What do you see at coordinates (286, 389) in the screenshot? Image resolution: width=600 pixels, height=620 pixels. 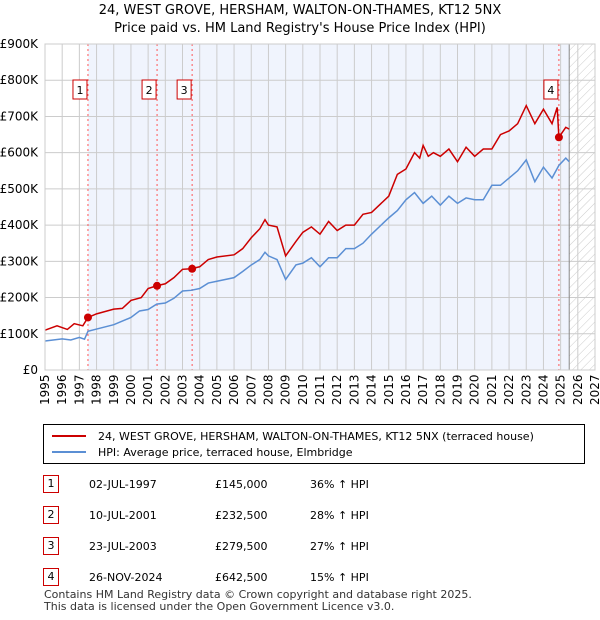 I see `x-tick-label: 2009` at bounding box center [286, 389].